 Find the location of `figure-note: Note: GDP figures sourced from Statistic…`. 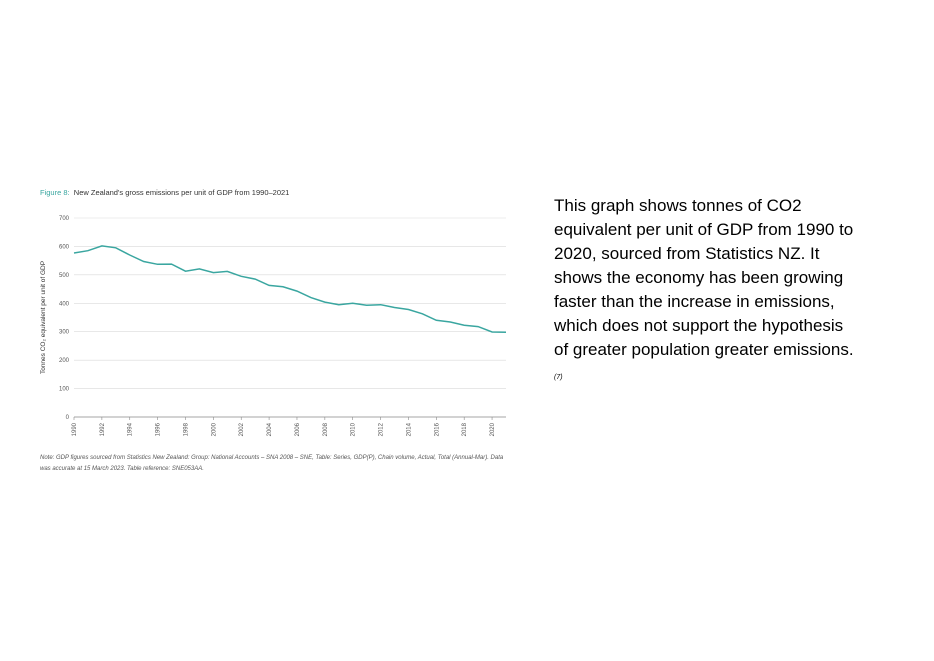

figure-note: Note: GDP figures sourced from Statistic… is located at coordinates (272, 463).